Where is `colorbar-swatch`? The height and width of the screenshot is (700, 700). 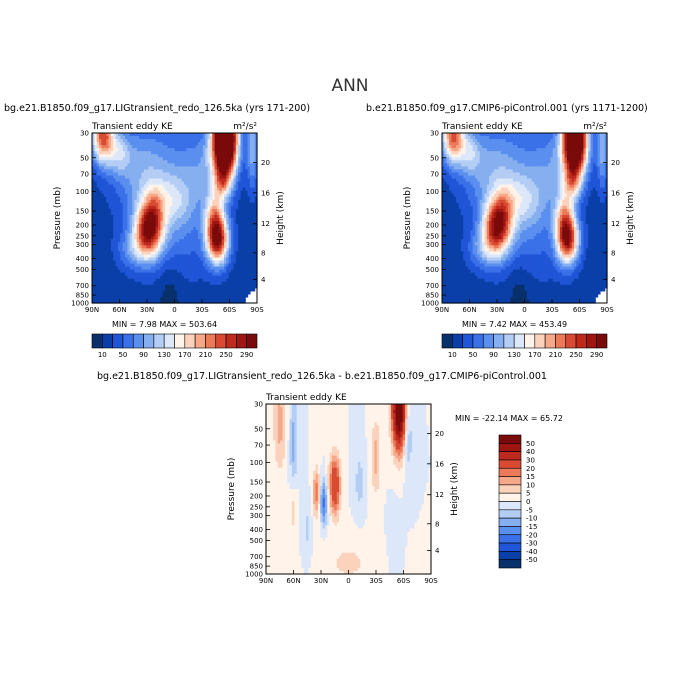 colorbar-swatch is located at coordinates (169, 341).